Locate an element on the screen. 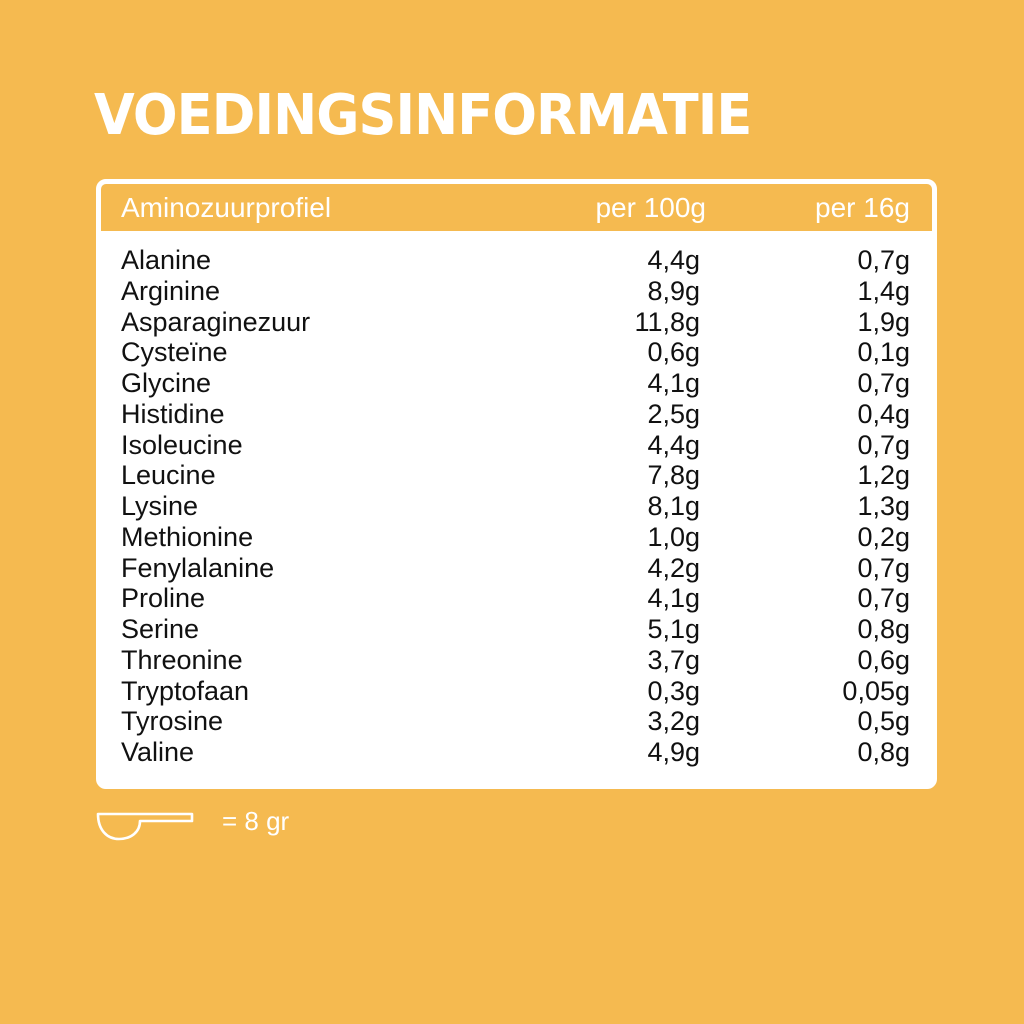 The width and height of the screenshot is (1024, 1024). table-row: Histidine 2,5g 0,4g is located at coordinates (516, 414).